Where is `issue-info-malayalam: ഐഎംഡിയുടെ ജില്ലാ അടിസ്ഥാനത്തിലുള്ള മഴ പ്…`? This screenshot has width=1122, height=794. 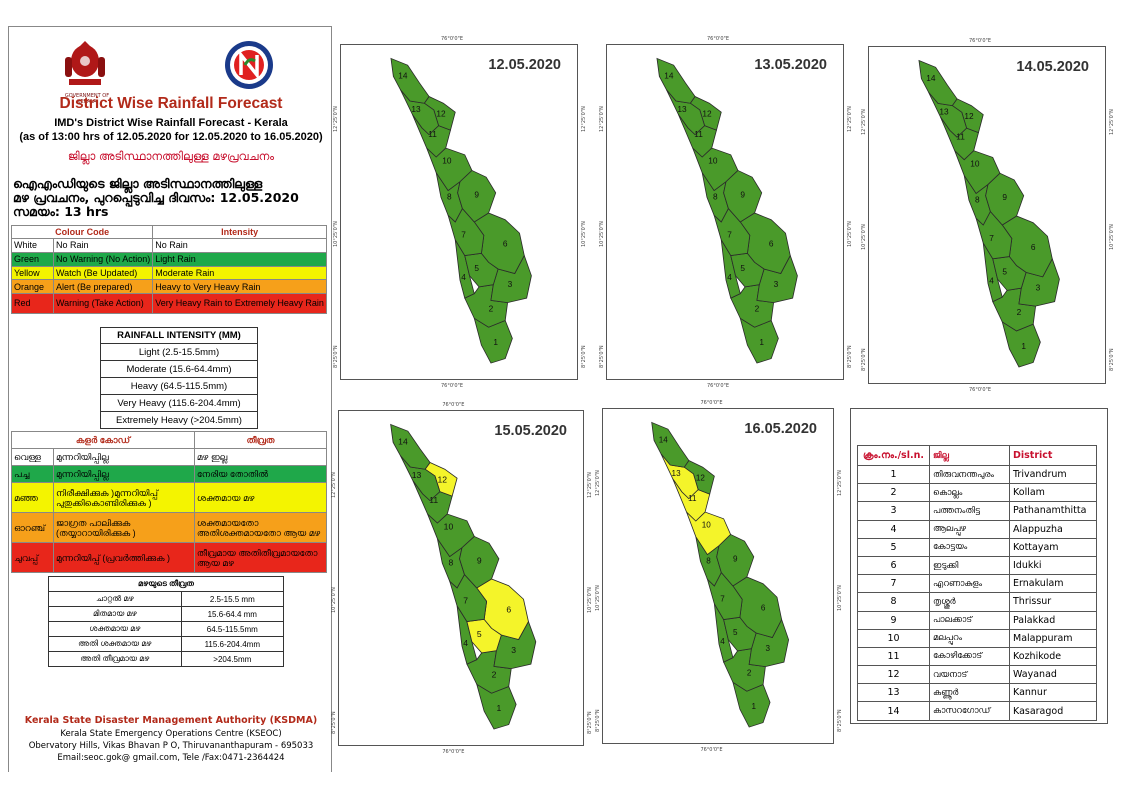 issue-info-malayalam: ഐഎംഡിയുടെ ജില്ലാ അടിസ്ഥാനത്തിലുള്ള മഴ പ്… is located at coordinates (173, 198).